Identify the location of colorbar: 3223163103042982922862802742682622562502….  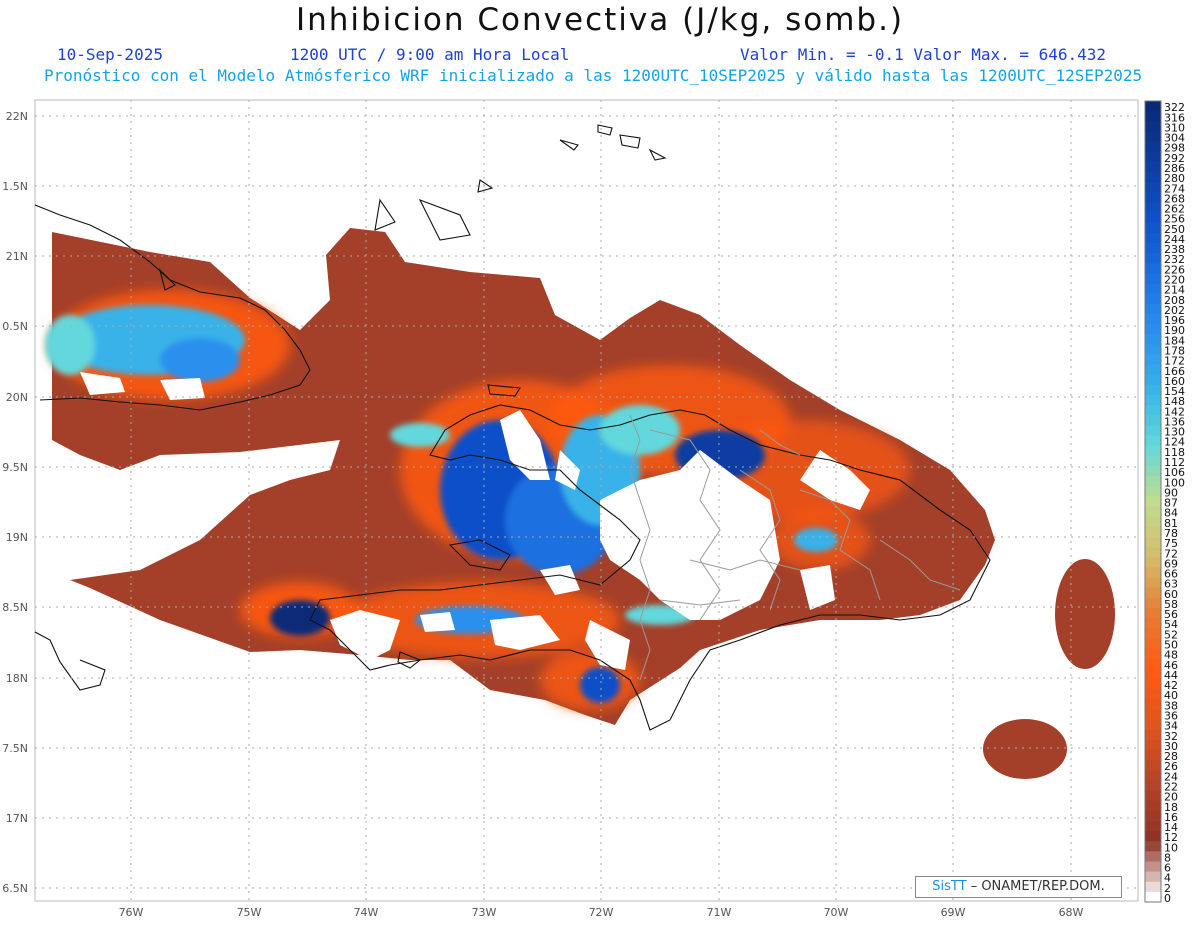
(1164, 502).